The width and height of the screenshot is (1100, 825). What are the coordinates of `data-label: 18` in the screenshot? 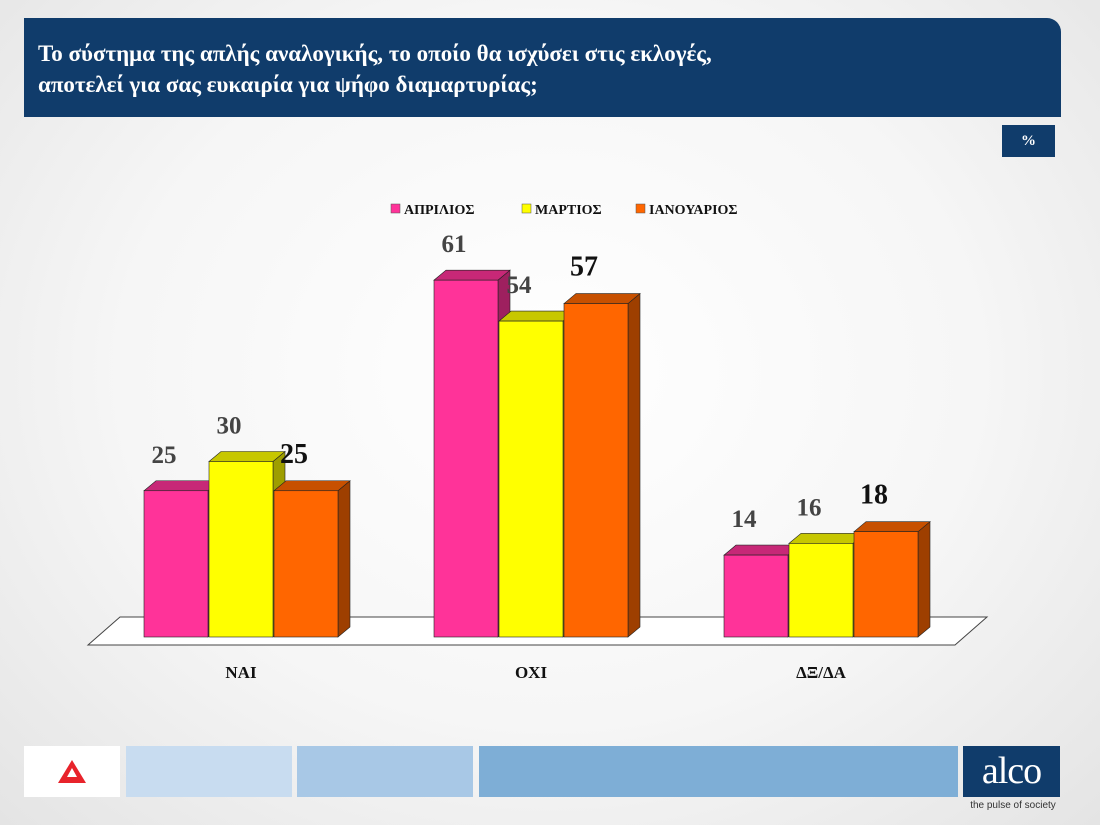 It's located at (874, 495).